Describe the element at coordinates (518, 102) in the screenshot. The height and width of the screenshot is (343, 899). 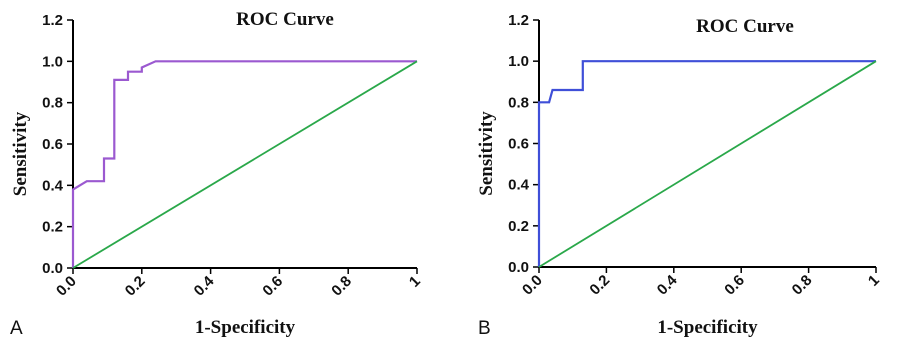
I see `panel-b-y-tick-label: 0.8` at that location.